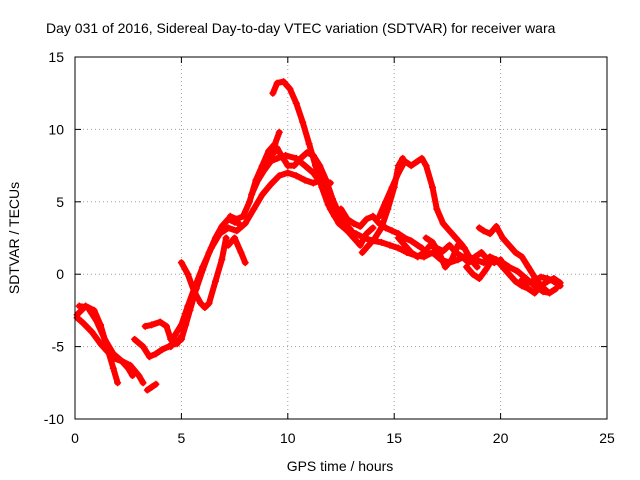  I want to click on series-track-f, so click(151, 387).